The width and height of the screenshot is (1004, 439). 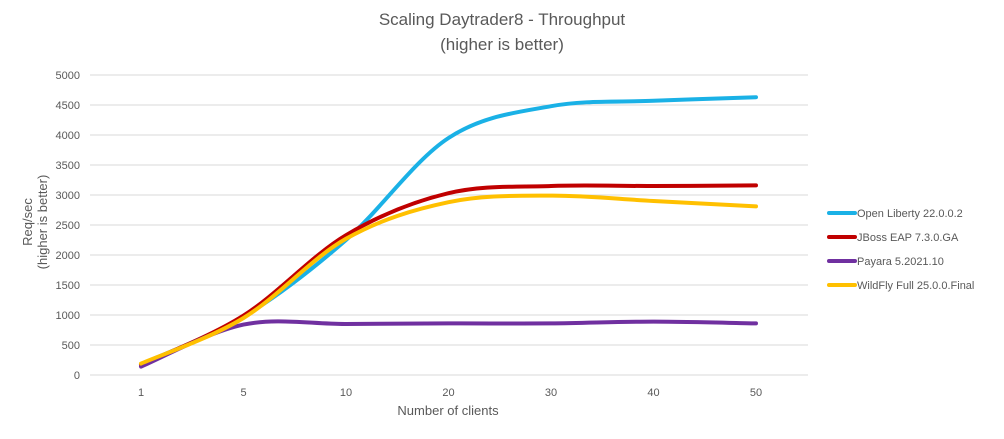 I want to click on x-tick-label: 10, so click(x=346, y=393).